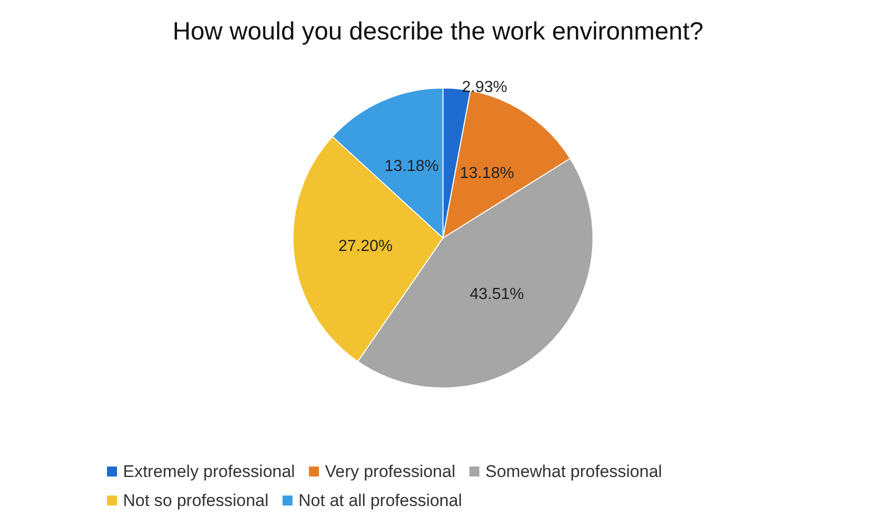  What do you see at coordinates (196, 500) in the screenshot?
I see `legend-label: Not so professional` at bounding box center [196, 500].